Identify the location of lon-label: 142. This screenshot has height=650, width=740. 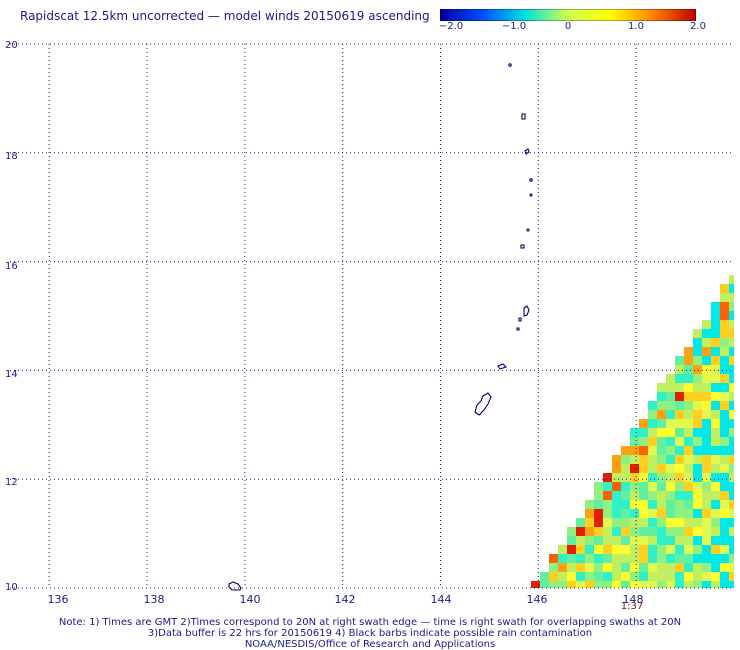
(345, 599).